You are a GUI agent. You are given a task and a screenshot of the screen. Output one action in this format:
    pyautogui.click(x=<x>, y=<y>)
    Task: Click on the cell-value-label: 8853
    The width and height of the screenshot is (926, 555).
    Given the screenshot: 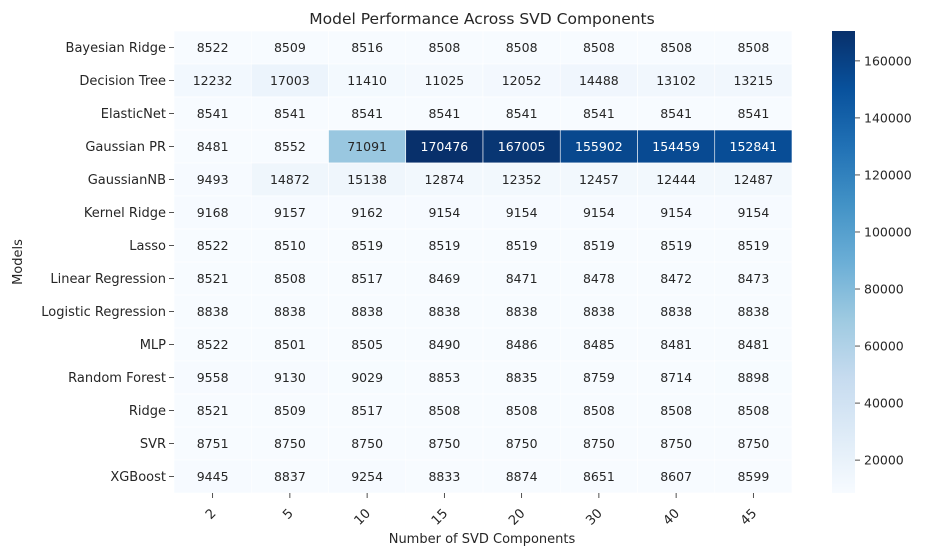 What is the action you would take?
    pyautogui.click(x=444, y=377)
    